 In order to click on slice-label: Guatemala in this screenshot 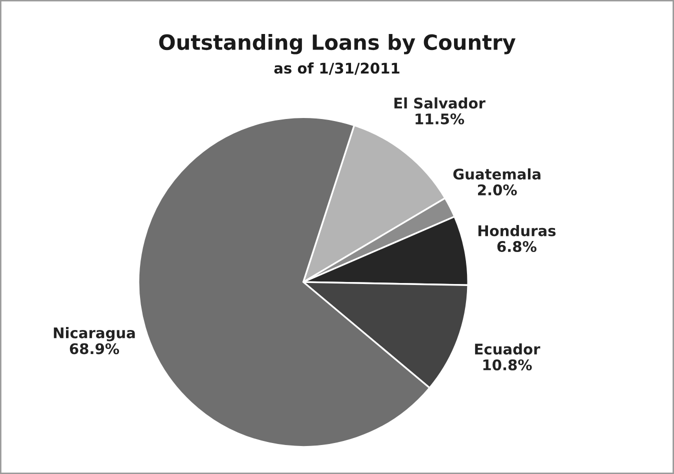, I will do `click(496, 174)`.